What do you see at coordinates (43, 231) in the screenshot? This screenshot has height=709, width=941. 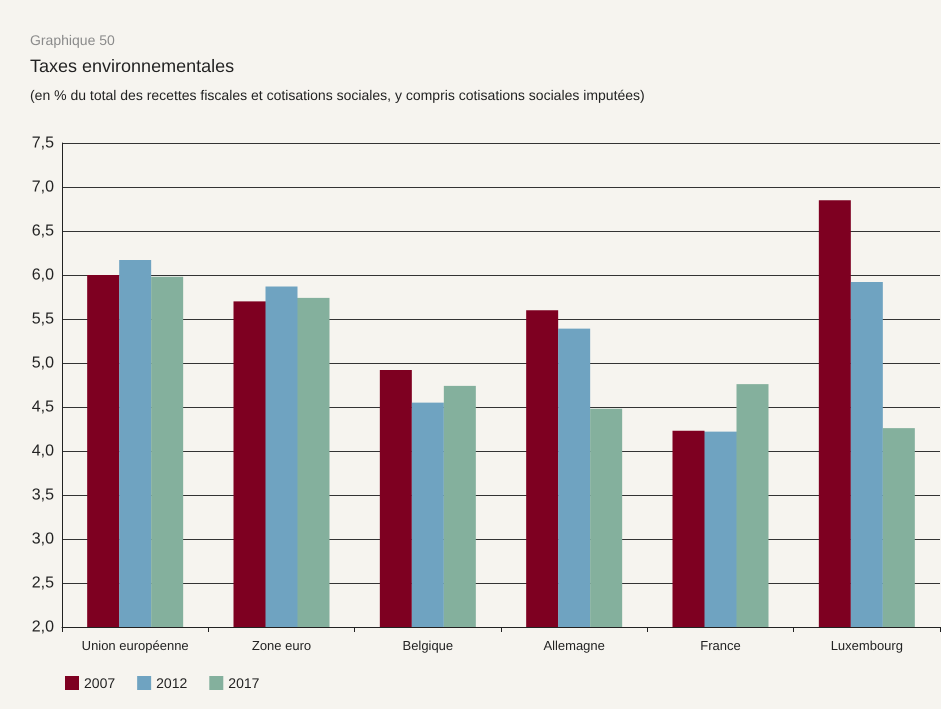 I see `y-tick-label: 6,5` at bounding box center [43, 231].